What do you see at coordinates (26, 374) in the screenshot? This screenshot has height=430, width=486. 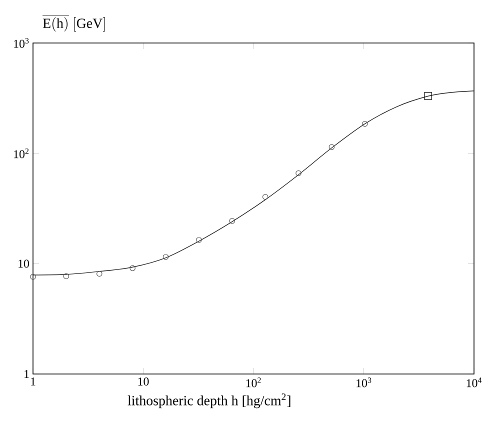 I see `y-tick-label: 1` at bounding box center [26, 374].